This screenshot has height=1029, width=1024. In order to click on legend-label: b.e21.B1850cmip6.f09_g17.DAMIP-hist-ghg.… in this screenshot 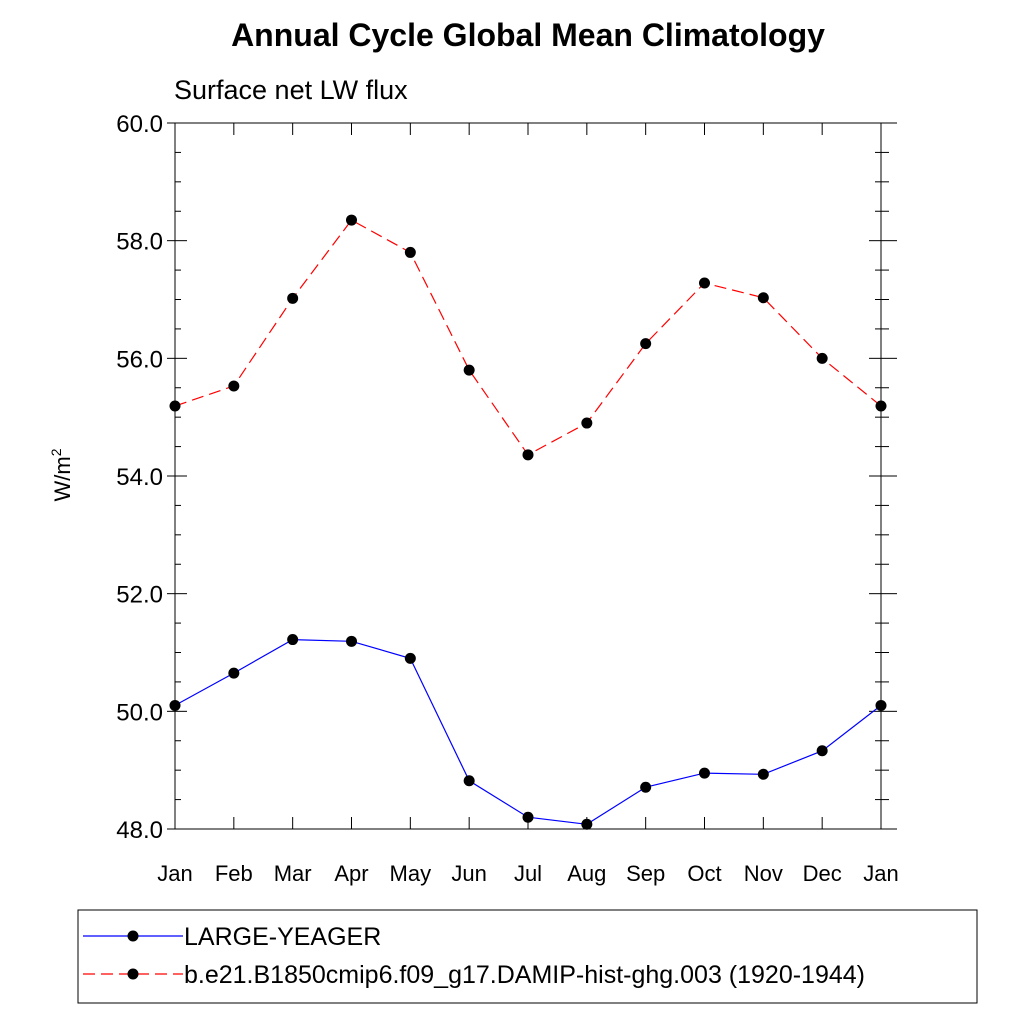, I will do `click(524, 975)`.